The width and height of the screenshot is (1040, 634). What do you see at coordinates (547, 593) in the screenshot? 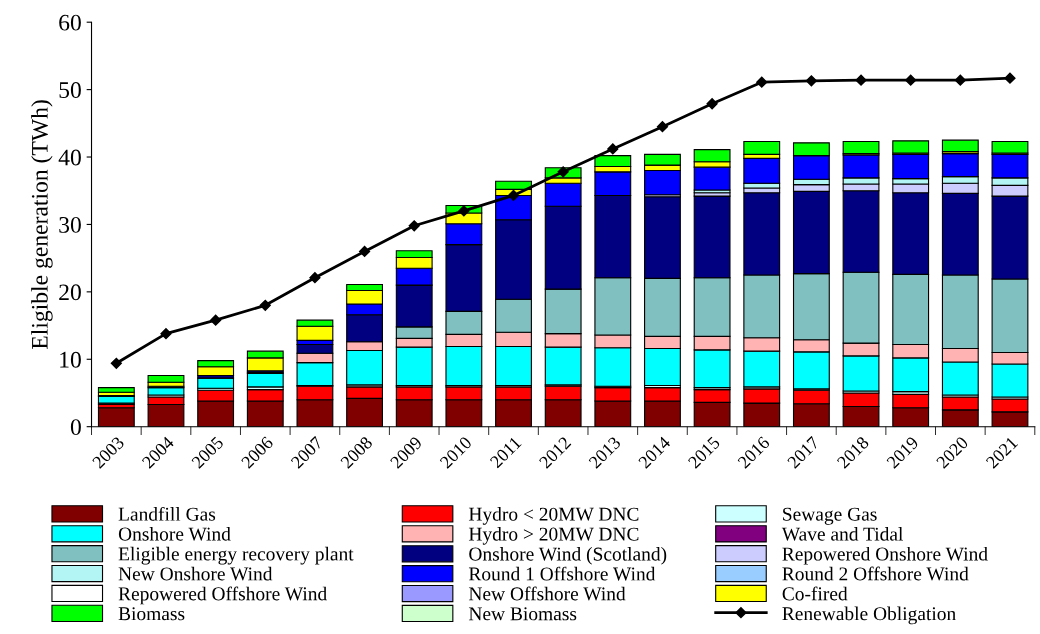
I see `legend-label: New Offshore Wind` at bounding box center [547, 593].